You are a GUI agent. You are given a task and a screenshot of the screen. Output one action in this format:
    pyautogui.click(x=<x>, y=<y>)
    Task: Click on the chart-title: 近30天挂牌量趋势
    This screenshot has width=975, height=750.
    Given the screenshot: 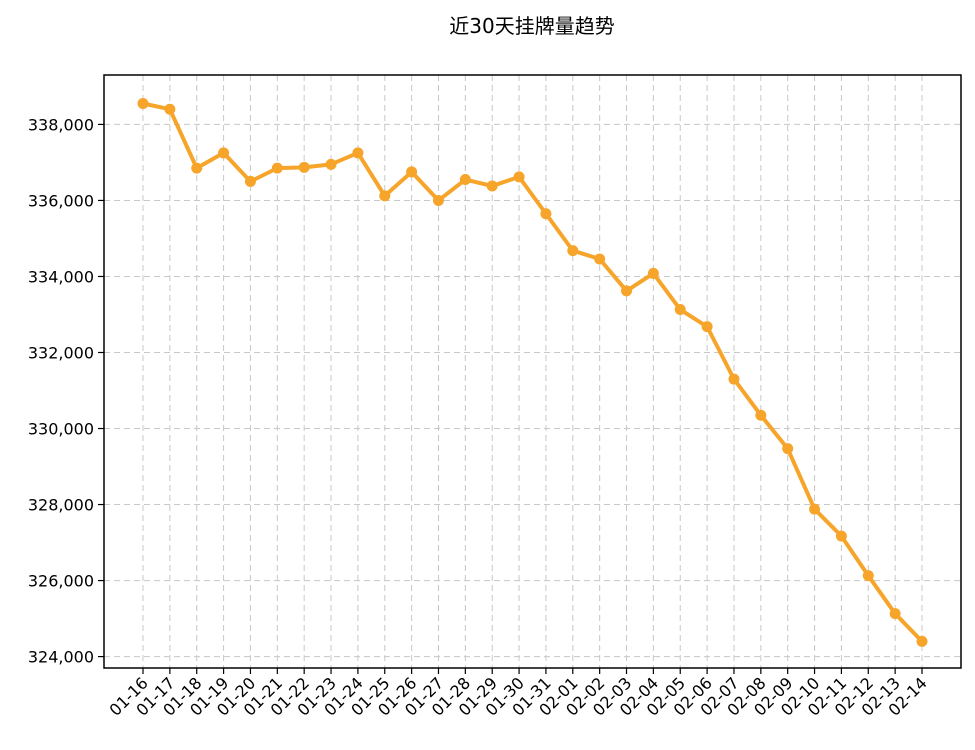 What is the action you would take?
    pyautogui.click(x=531, y=26)
    